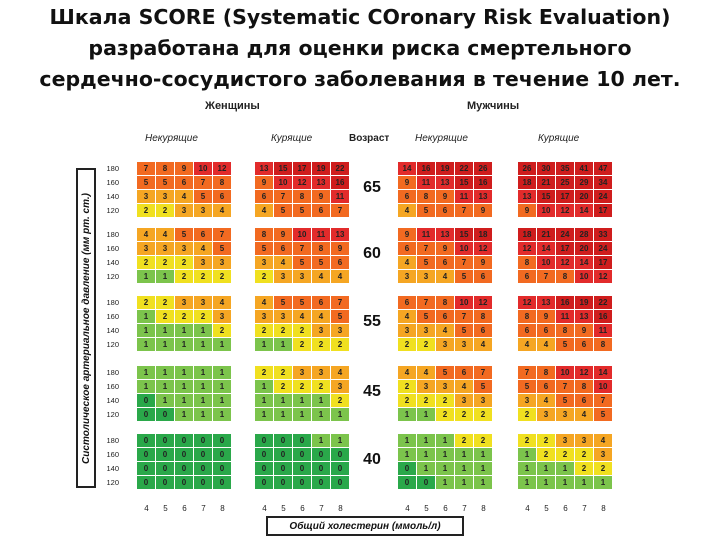 The width and height of the screenshot is (720, 540). I want to click on risk-cell: 33, so click(603, 234).